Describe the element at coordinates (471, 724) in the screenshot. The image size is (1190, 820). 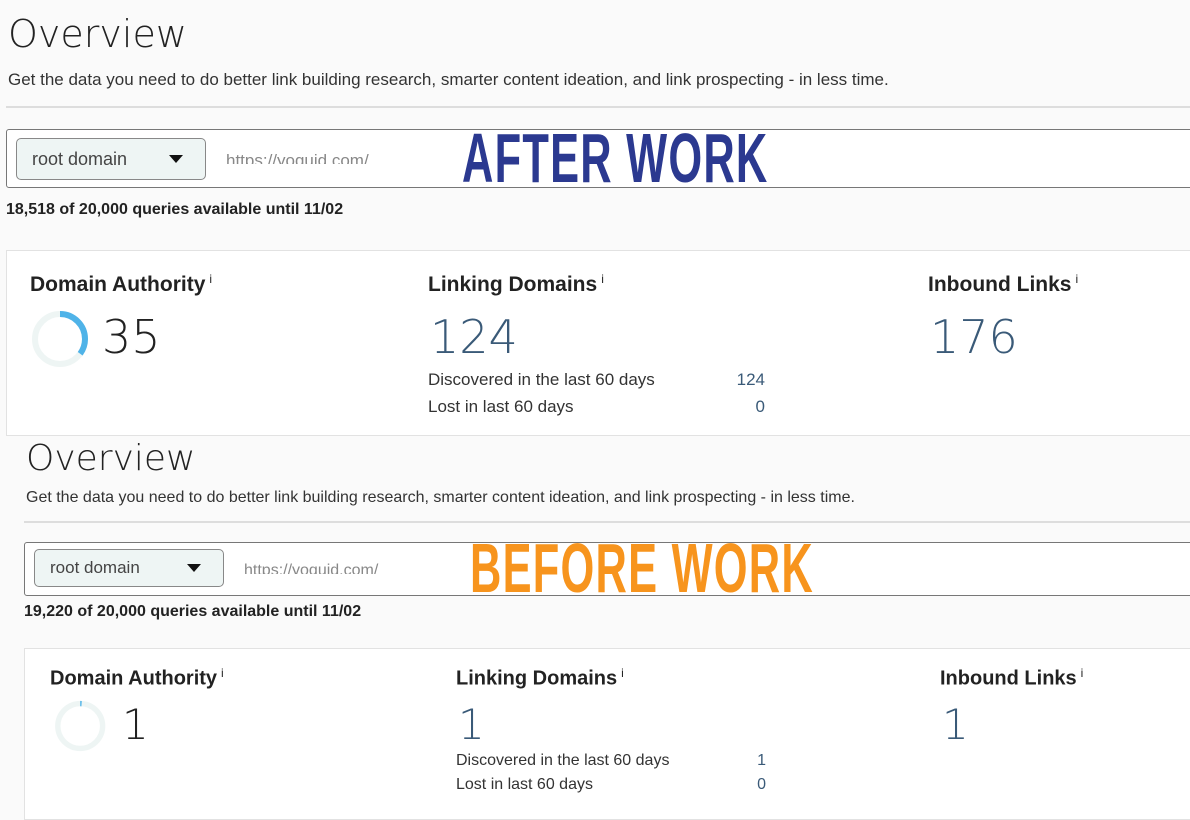
I see `linking-domains-value: 1` at that location.